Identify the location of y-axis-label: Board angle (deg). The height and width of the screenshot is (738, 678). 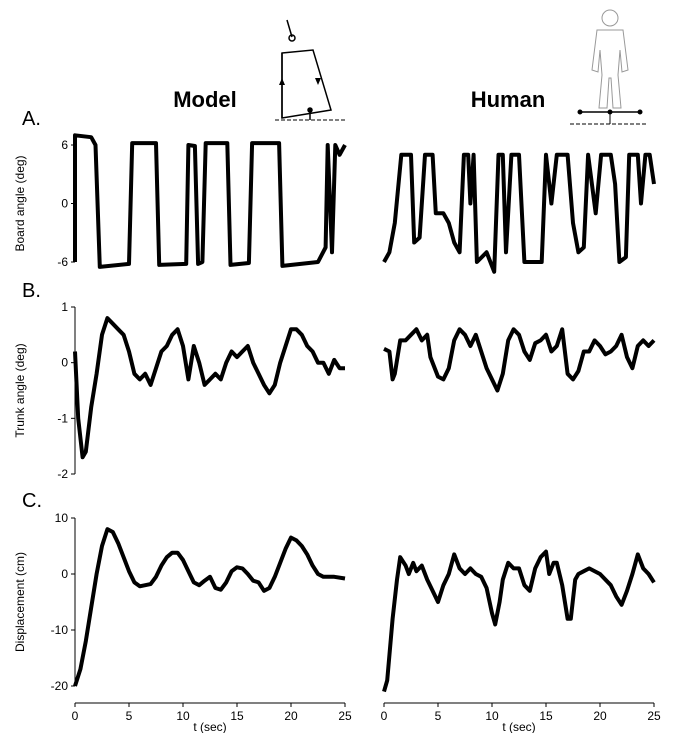
(20, 203).